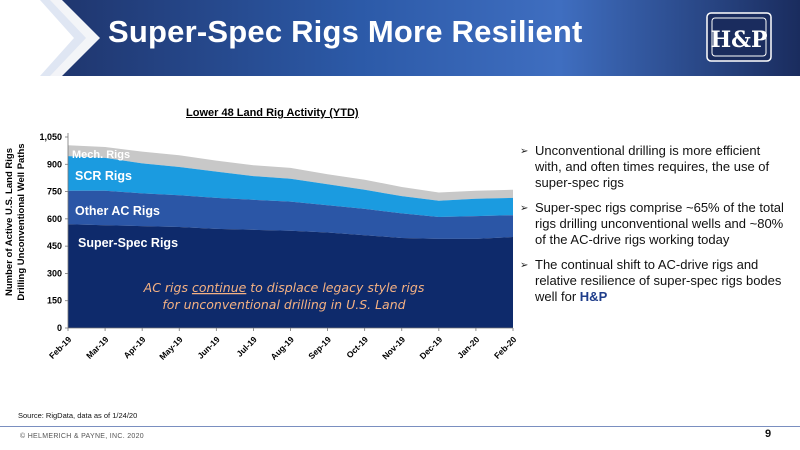 The width and height of the screenshot is (800, 450). I want to click on series-area-mech-rigs, so click(290, 173).